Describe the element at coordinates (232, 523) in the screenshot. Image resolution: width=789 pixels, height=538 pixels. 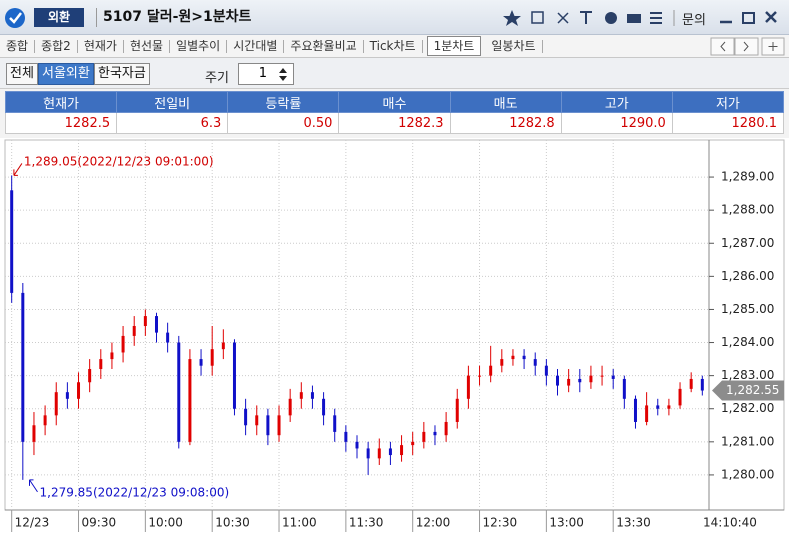
I see `x-tick-label: 10:30` at that location.